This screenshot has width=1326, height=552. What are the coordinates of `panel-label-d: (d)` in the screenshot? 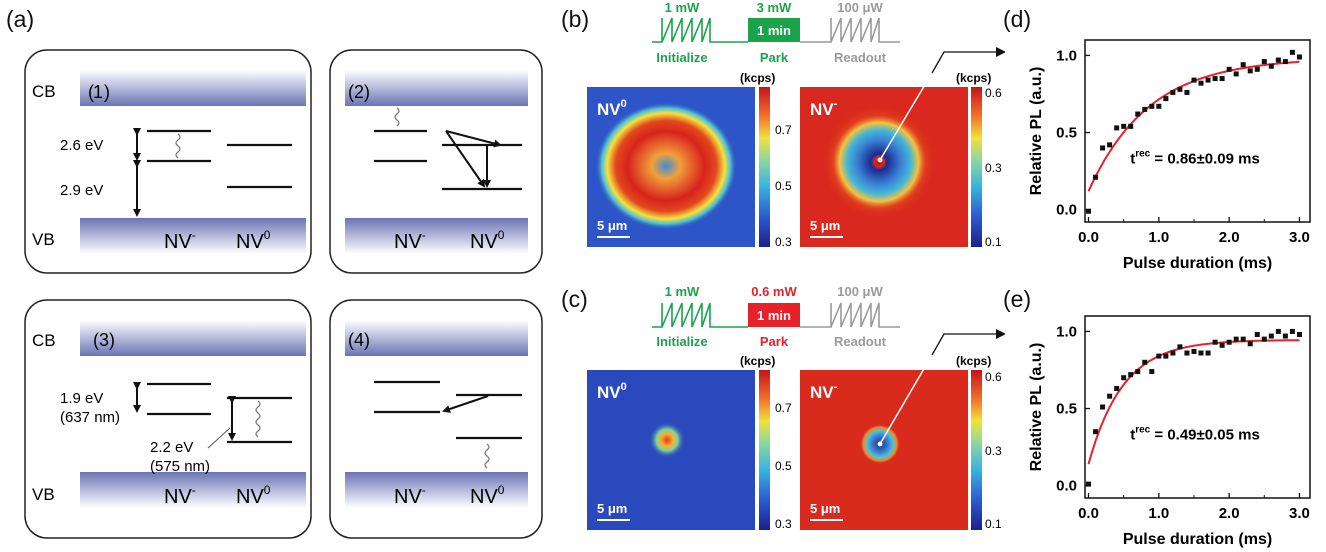 It's located at (1017, 19).